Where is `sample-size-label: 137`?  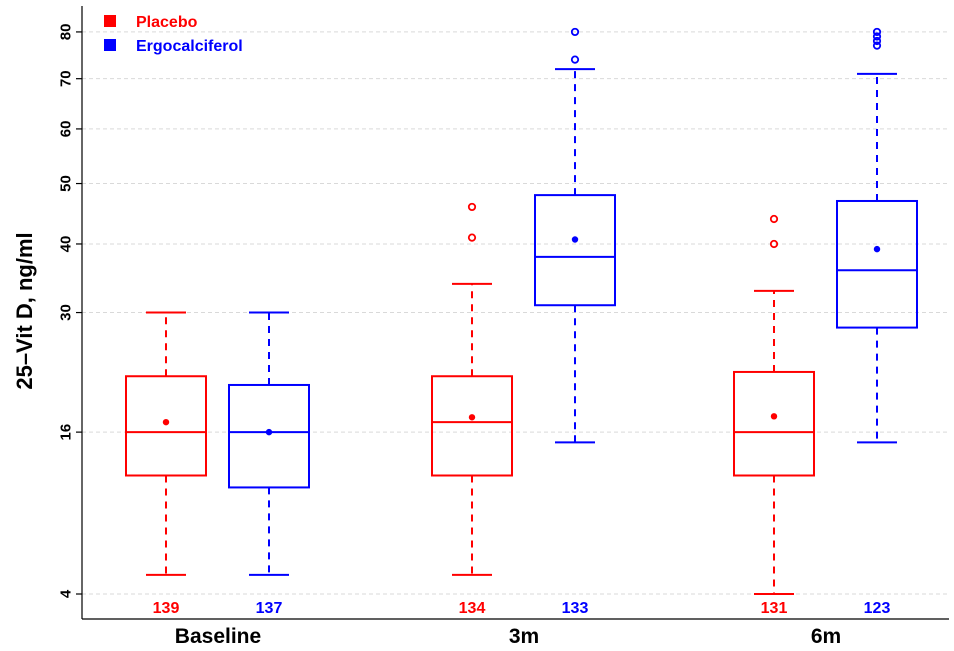
sample-size-label: 137 is located at coordinates (269, 608).